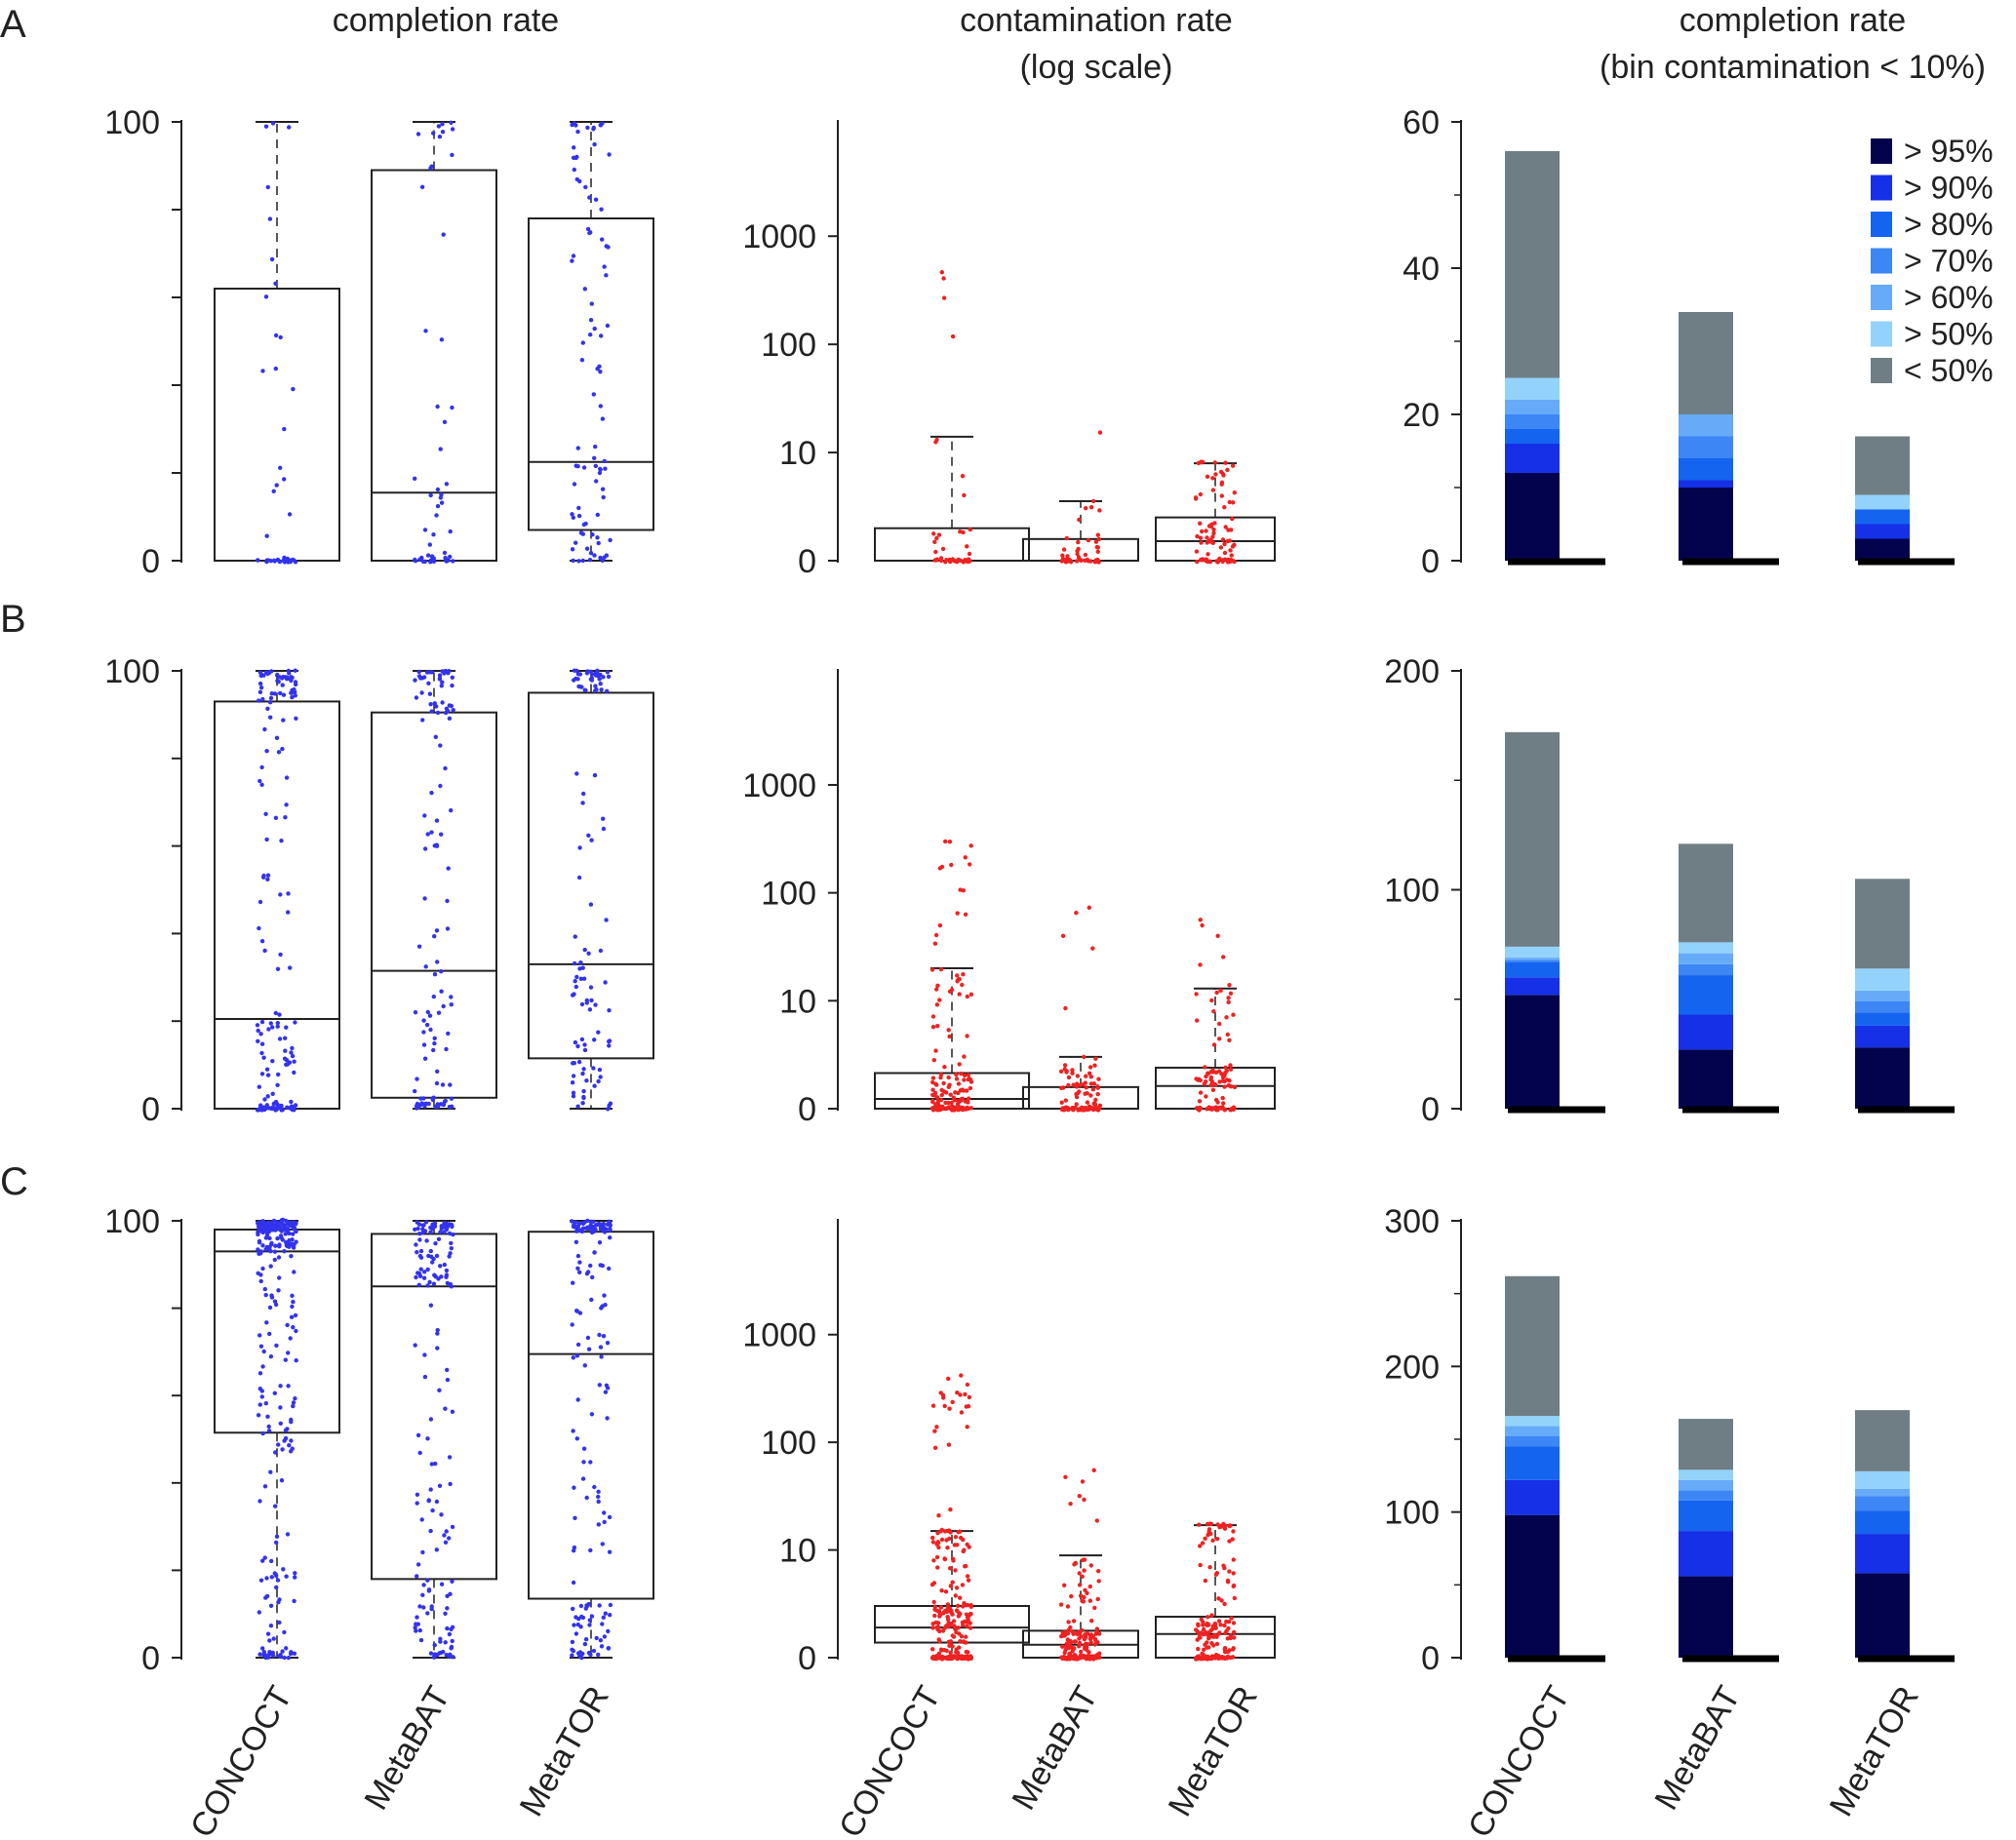 The height and width of the screenshot is (1840, 2016). Describe the element at coordinates (407, 1749) in the screenshot. I see `method-label-metabat: MetaBAT` at that location.